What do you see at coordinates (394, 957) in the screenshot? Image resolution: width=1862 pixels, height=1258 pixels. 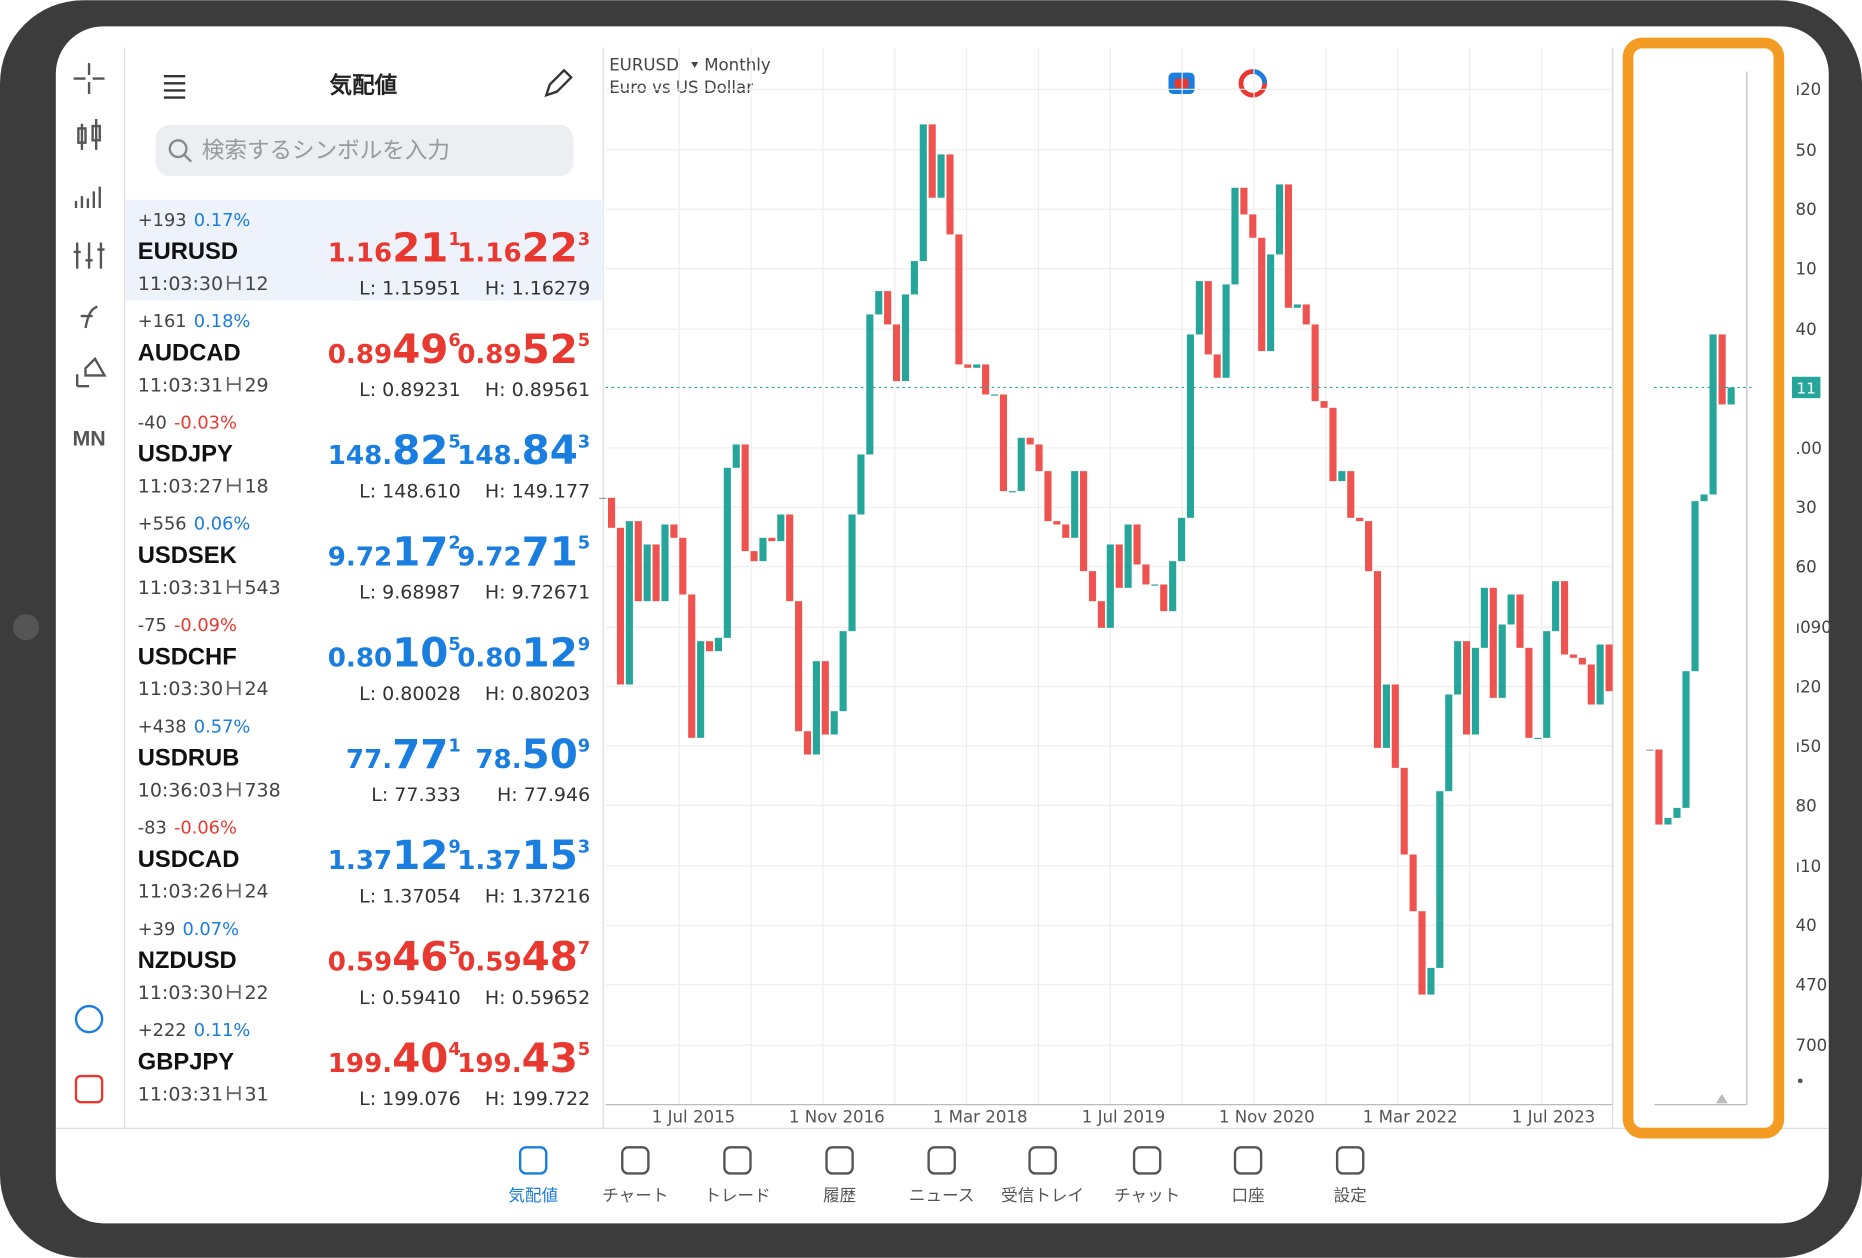 I see `bid-price: 0.59465` at bounding box center [394, 957].